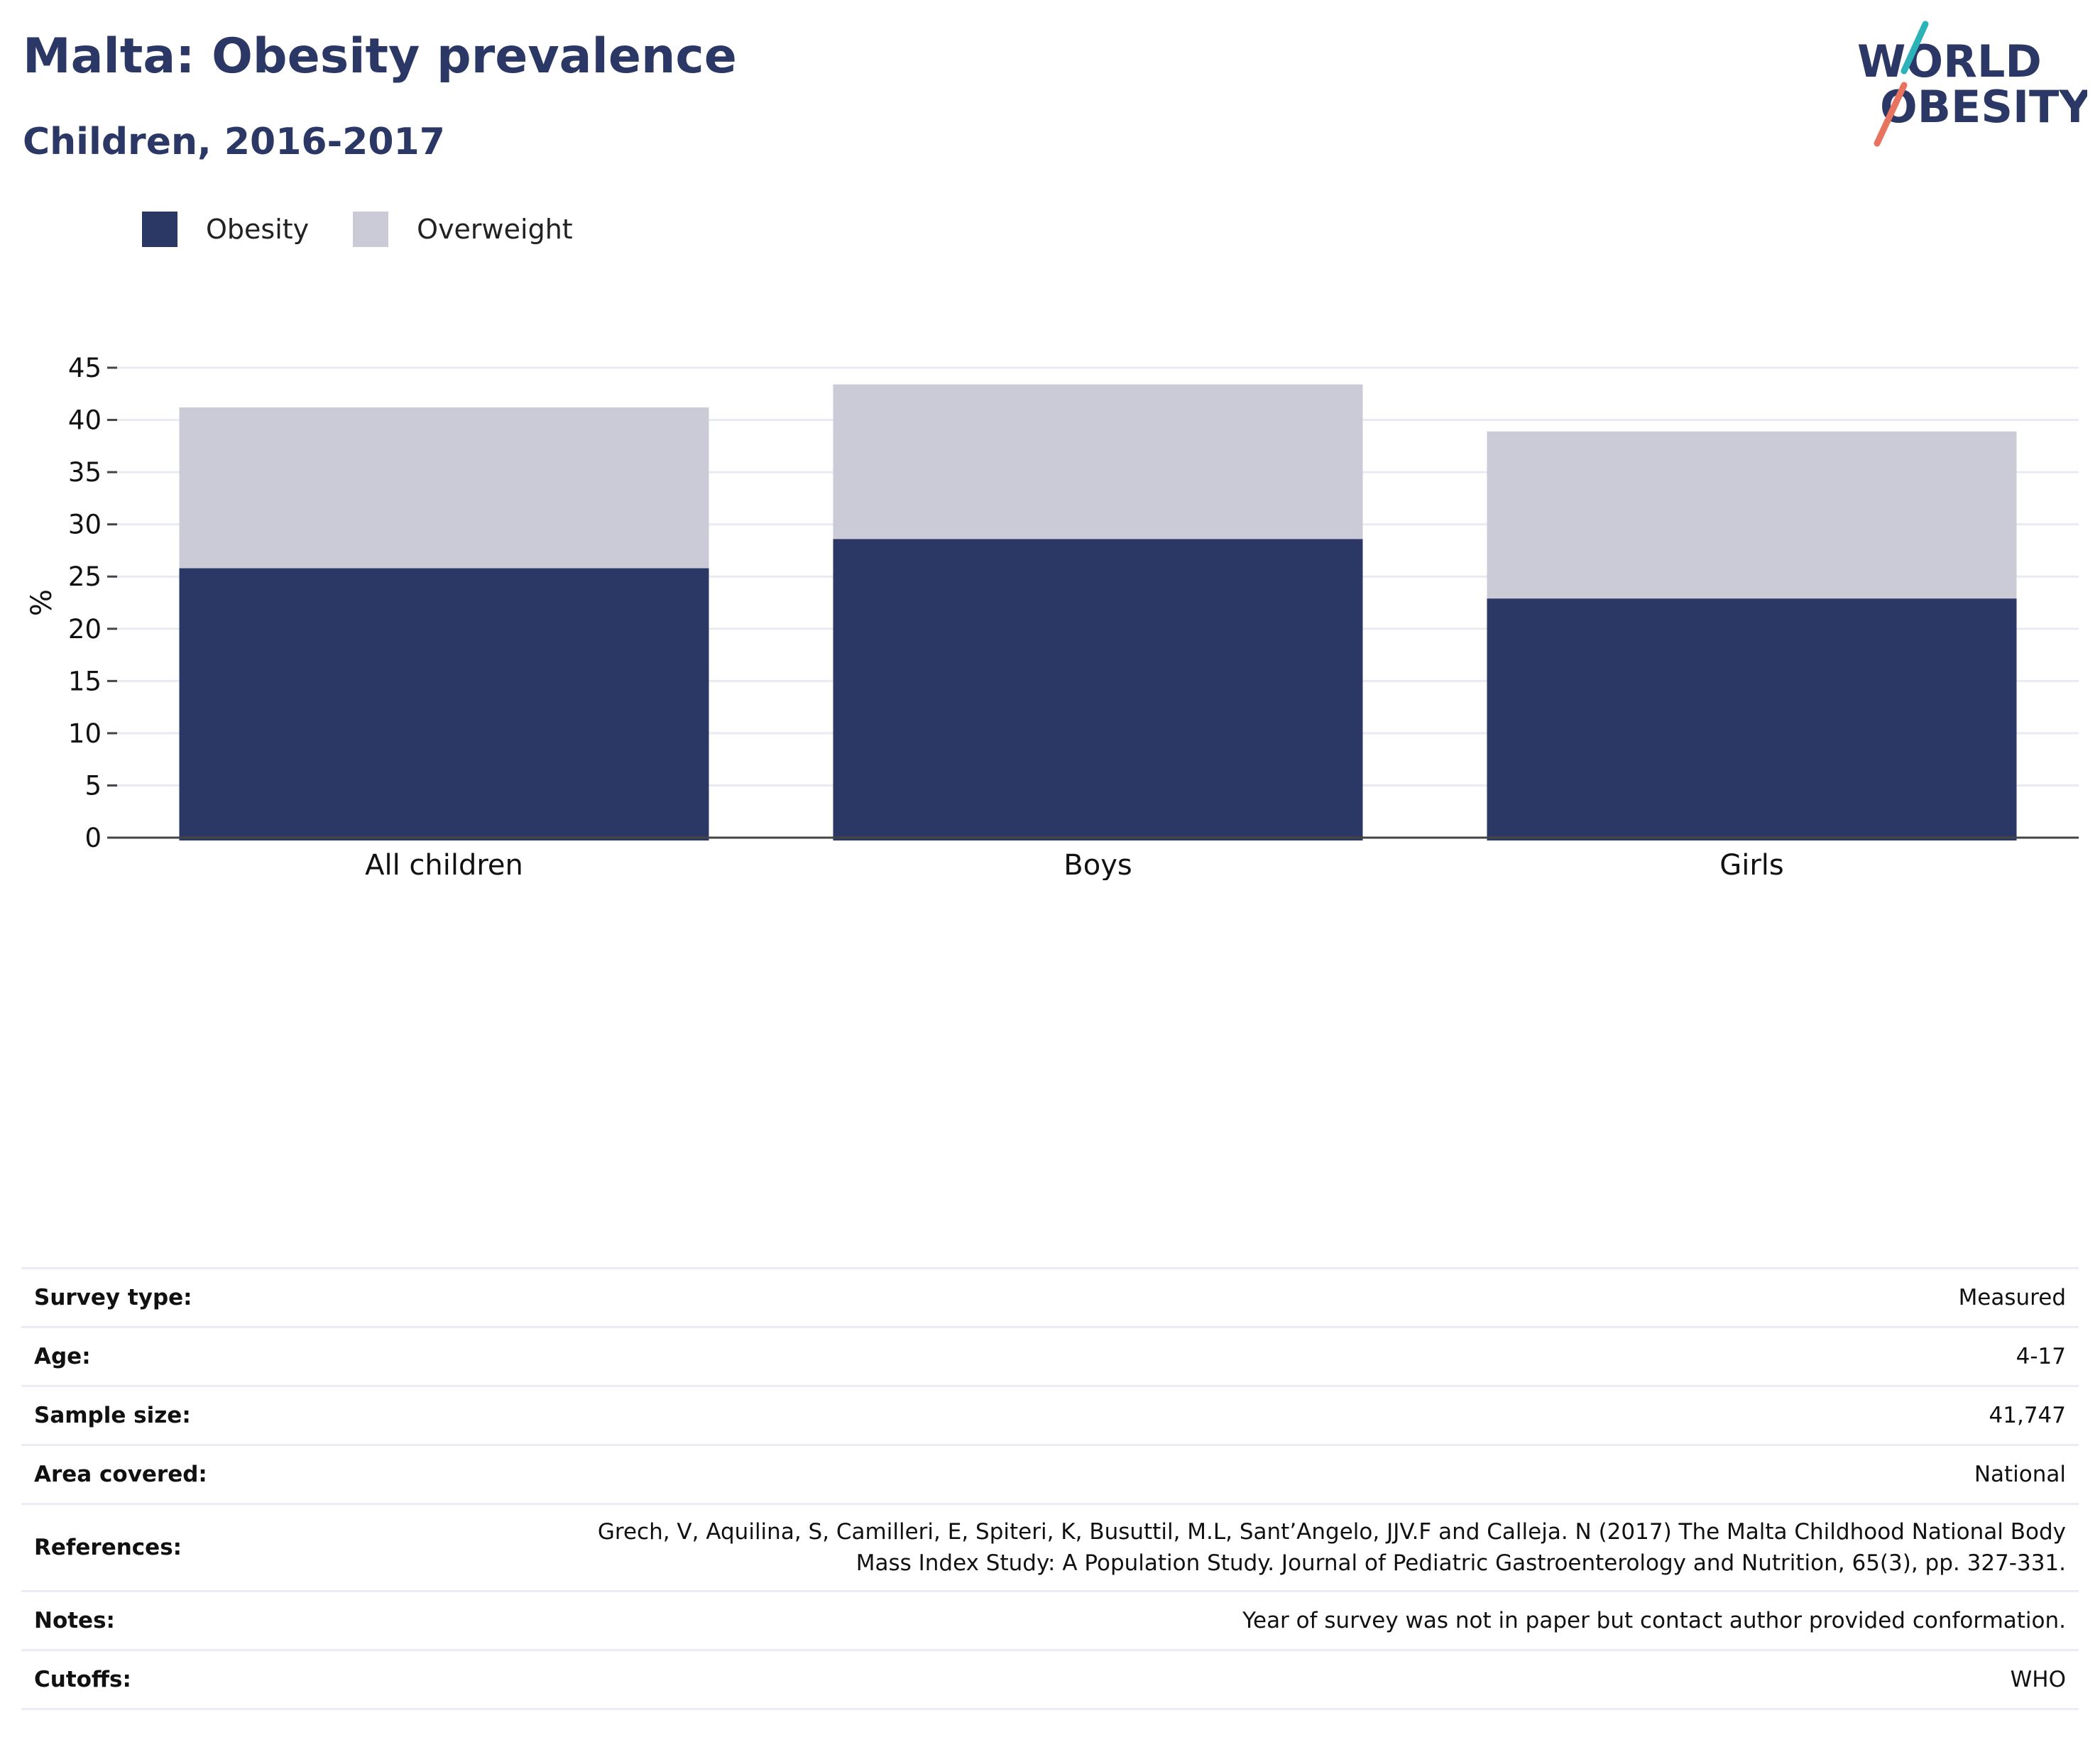 This screenshot has width=2100, height=1747. What do you see at coordinates (1240, 1356) in the screenshot?
I see `age-value: 4-17` at bounding box center [1240, 1356].